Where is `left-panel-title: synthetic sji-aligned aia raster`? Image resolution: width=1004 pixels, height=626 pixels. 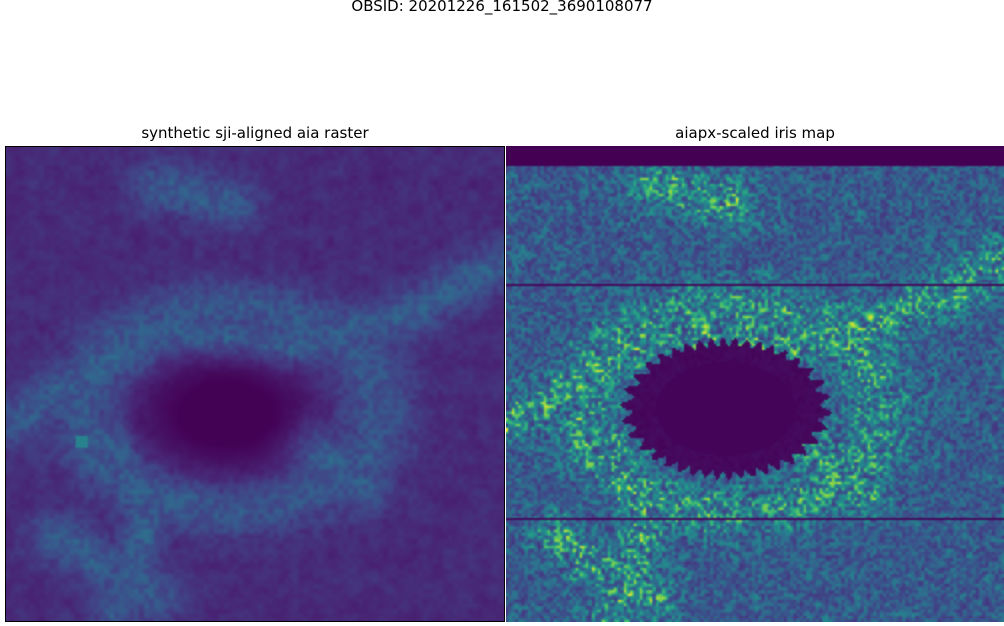
left-panel-title: synthetic sji-aligned aia raster is located at coordinates (255, 133).